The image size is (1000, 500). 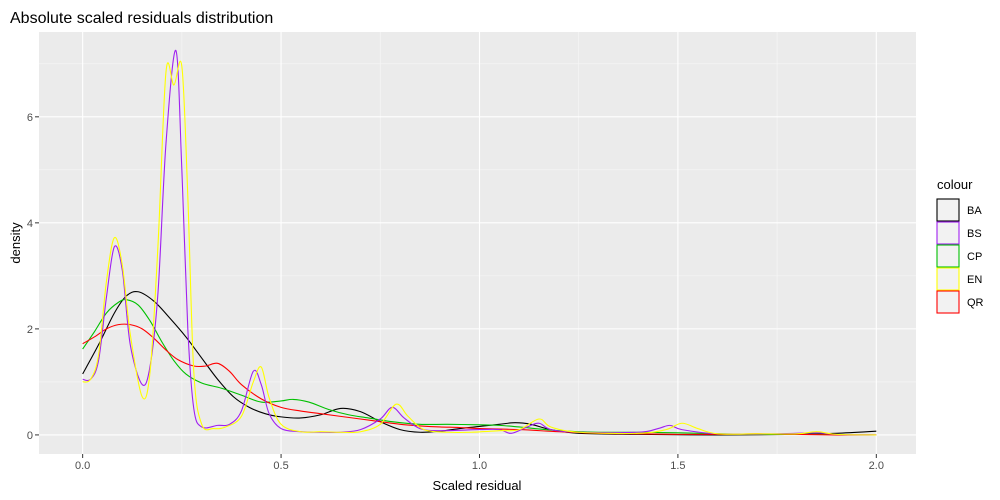 What do you see at coordinates (82, 466) in the screenshot?
I see `x-tick-label: 0.0` at bounding box center [82, 466].